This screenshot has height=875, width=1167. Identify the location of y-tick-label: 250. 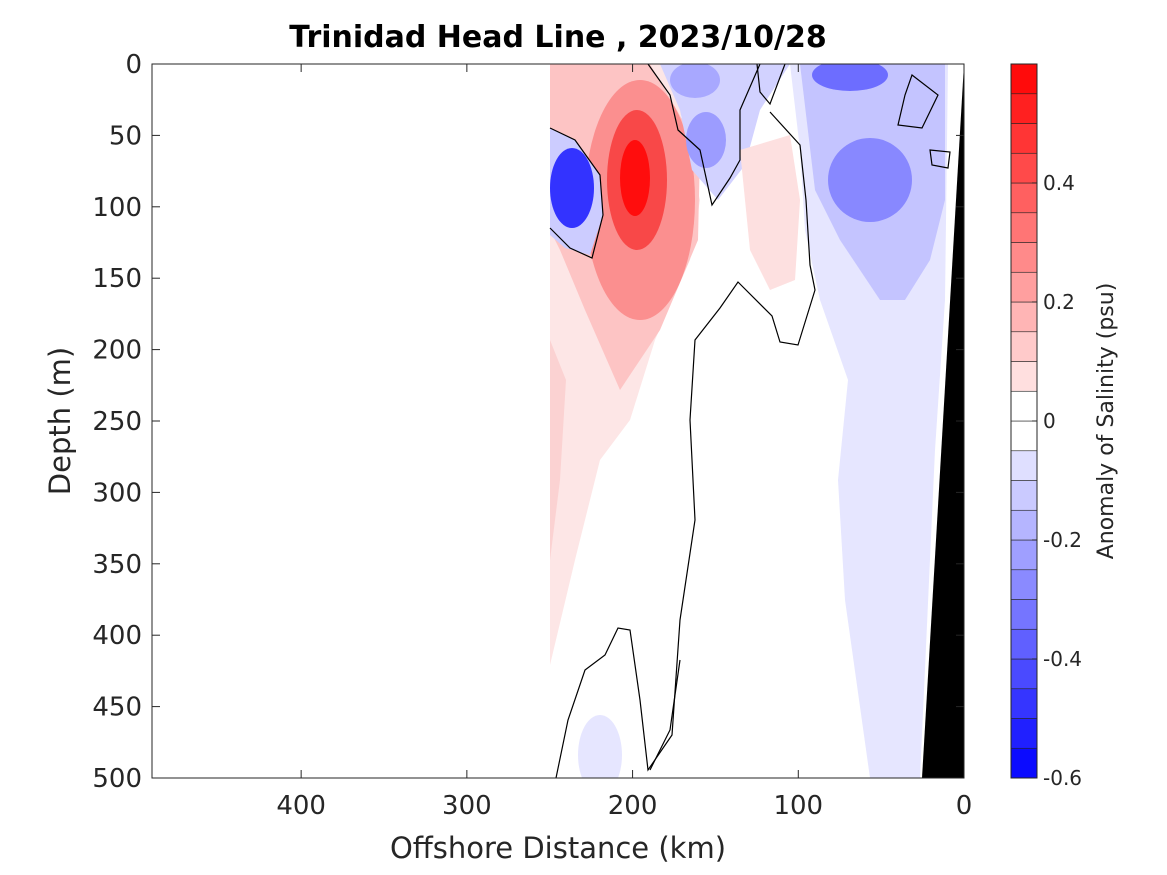
(117, 422).